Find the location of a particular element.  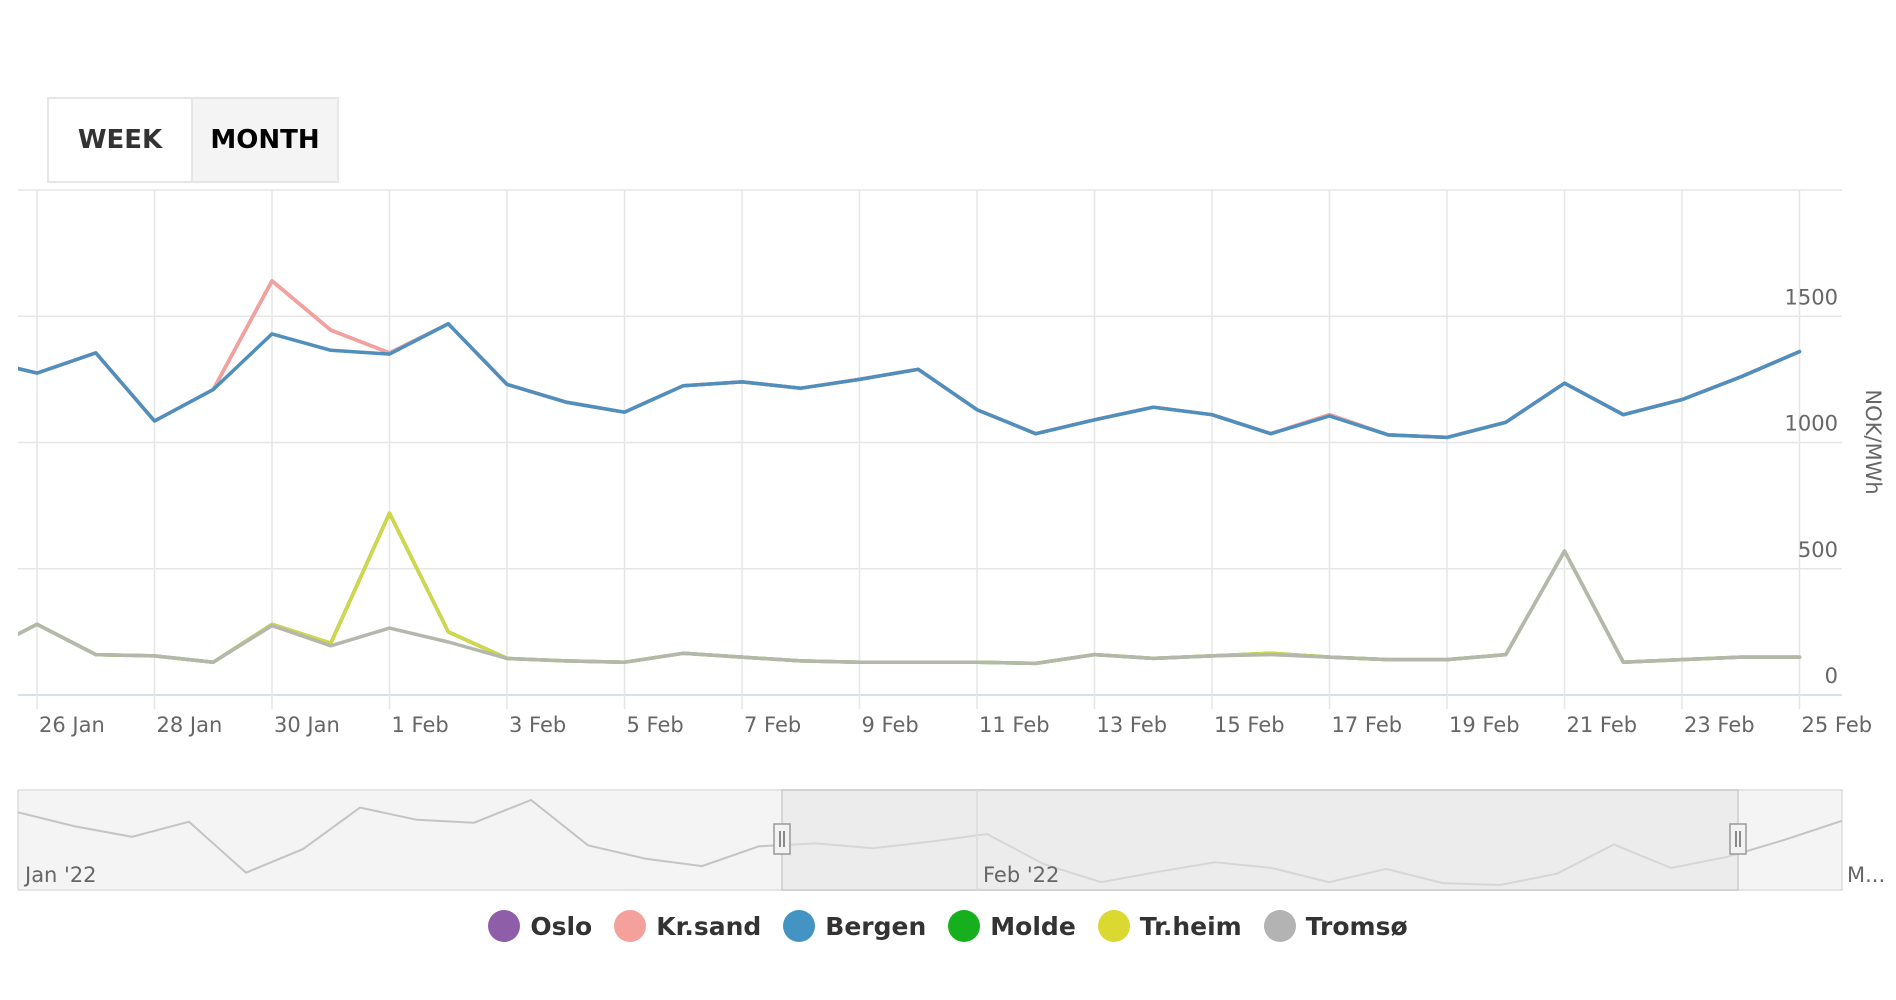

y-axis-title: NOK/MWh is located at coordinates (1873, 441).